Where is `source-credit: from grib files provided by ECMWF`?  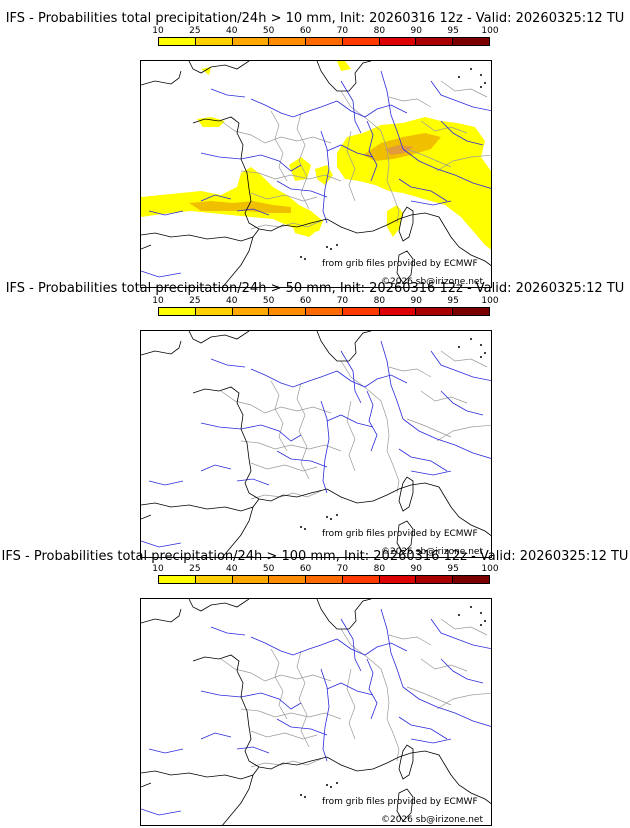 source-credit: from grib files provided by ECMWF is located at coordinates (400, 264).